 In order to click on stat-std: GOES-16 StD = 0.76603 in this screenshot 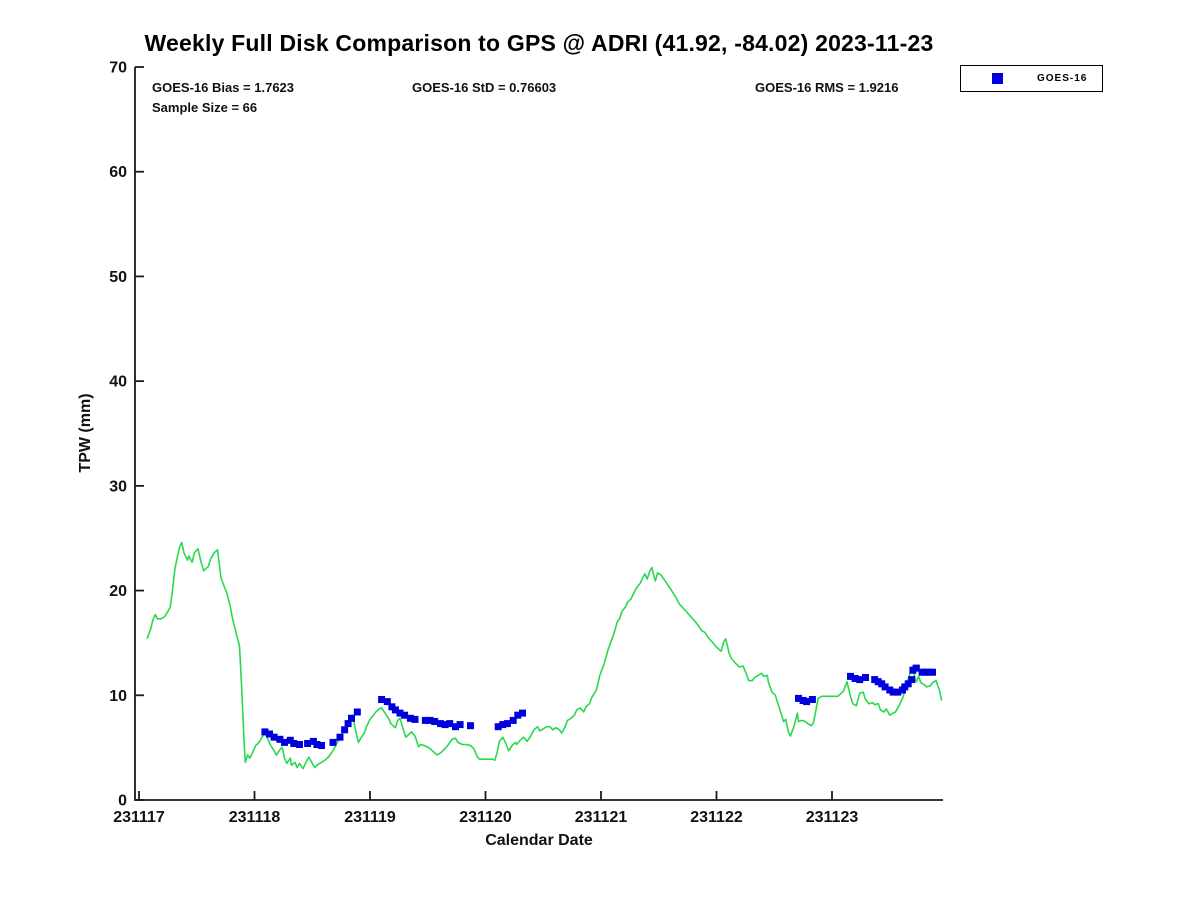, I will do `click(484, 87)`.